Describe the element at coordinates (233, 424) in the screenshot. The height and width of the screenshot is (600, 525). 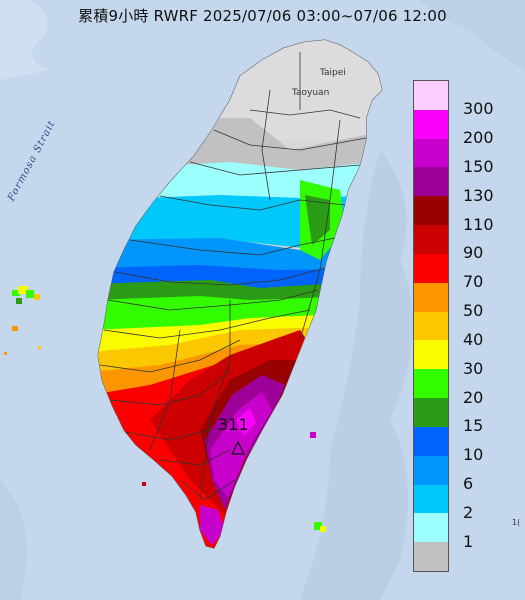
I see `max-rainfall-value: 311` at that location.